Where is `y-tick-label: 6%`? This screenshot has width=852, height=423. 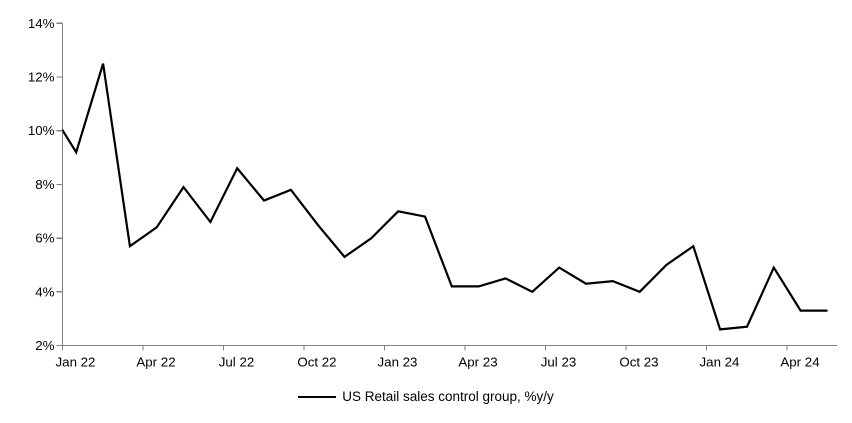 y-tick-label: 6% is located at coordinates (44, 238).